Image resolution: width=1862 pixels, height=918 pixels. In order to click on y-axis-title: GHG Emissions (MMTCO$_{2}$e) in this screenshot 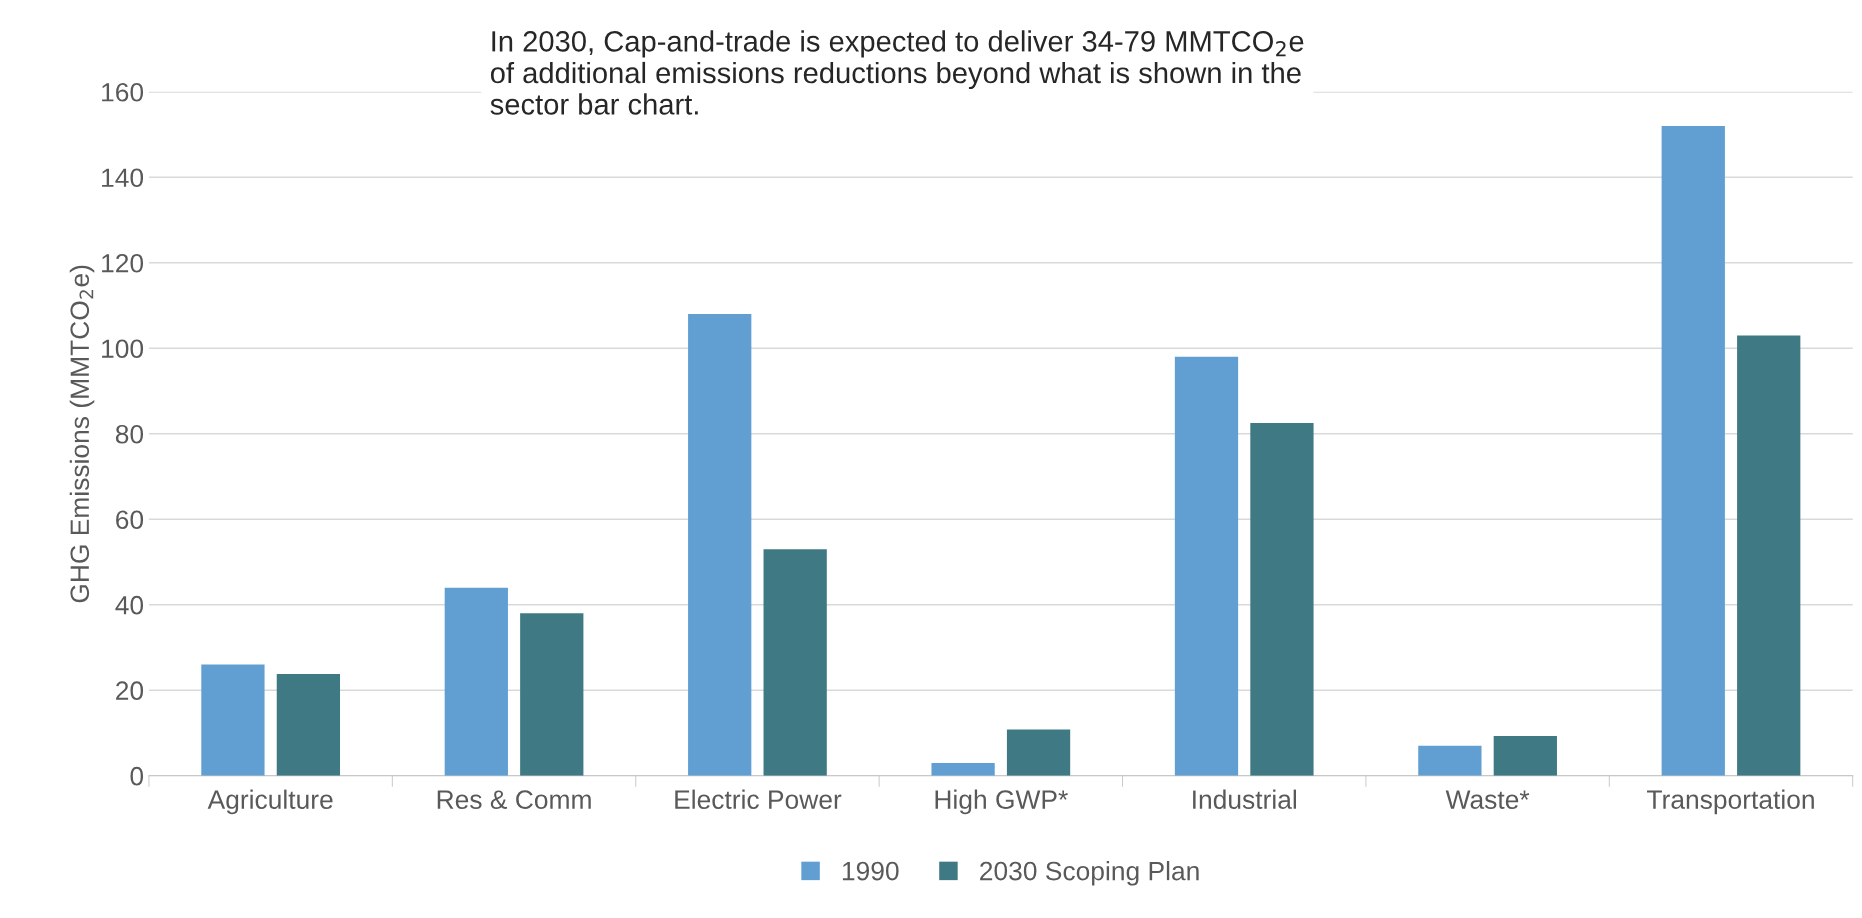, I will do `click(82, 434)`.